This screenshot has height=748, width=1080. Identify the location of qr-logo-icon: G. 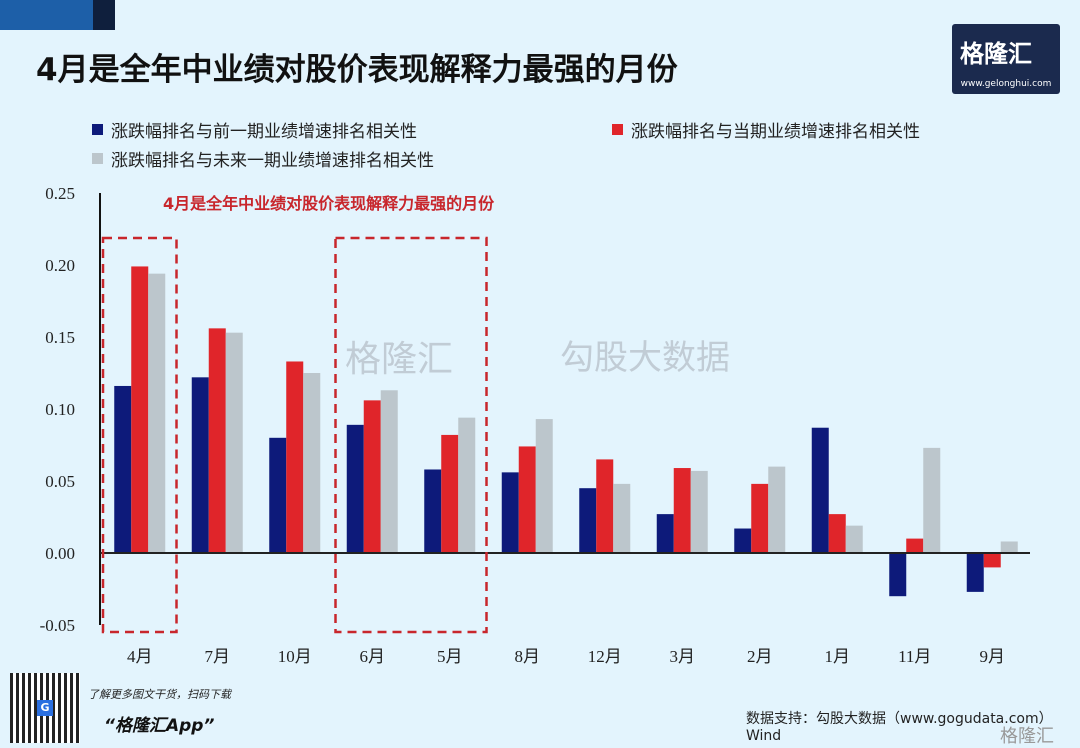
(45, 708).